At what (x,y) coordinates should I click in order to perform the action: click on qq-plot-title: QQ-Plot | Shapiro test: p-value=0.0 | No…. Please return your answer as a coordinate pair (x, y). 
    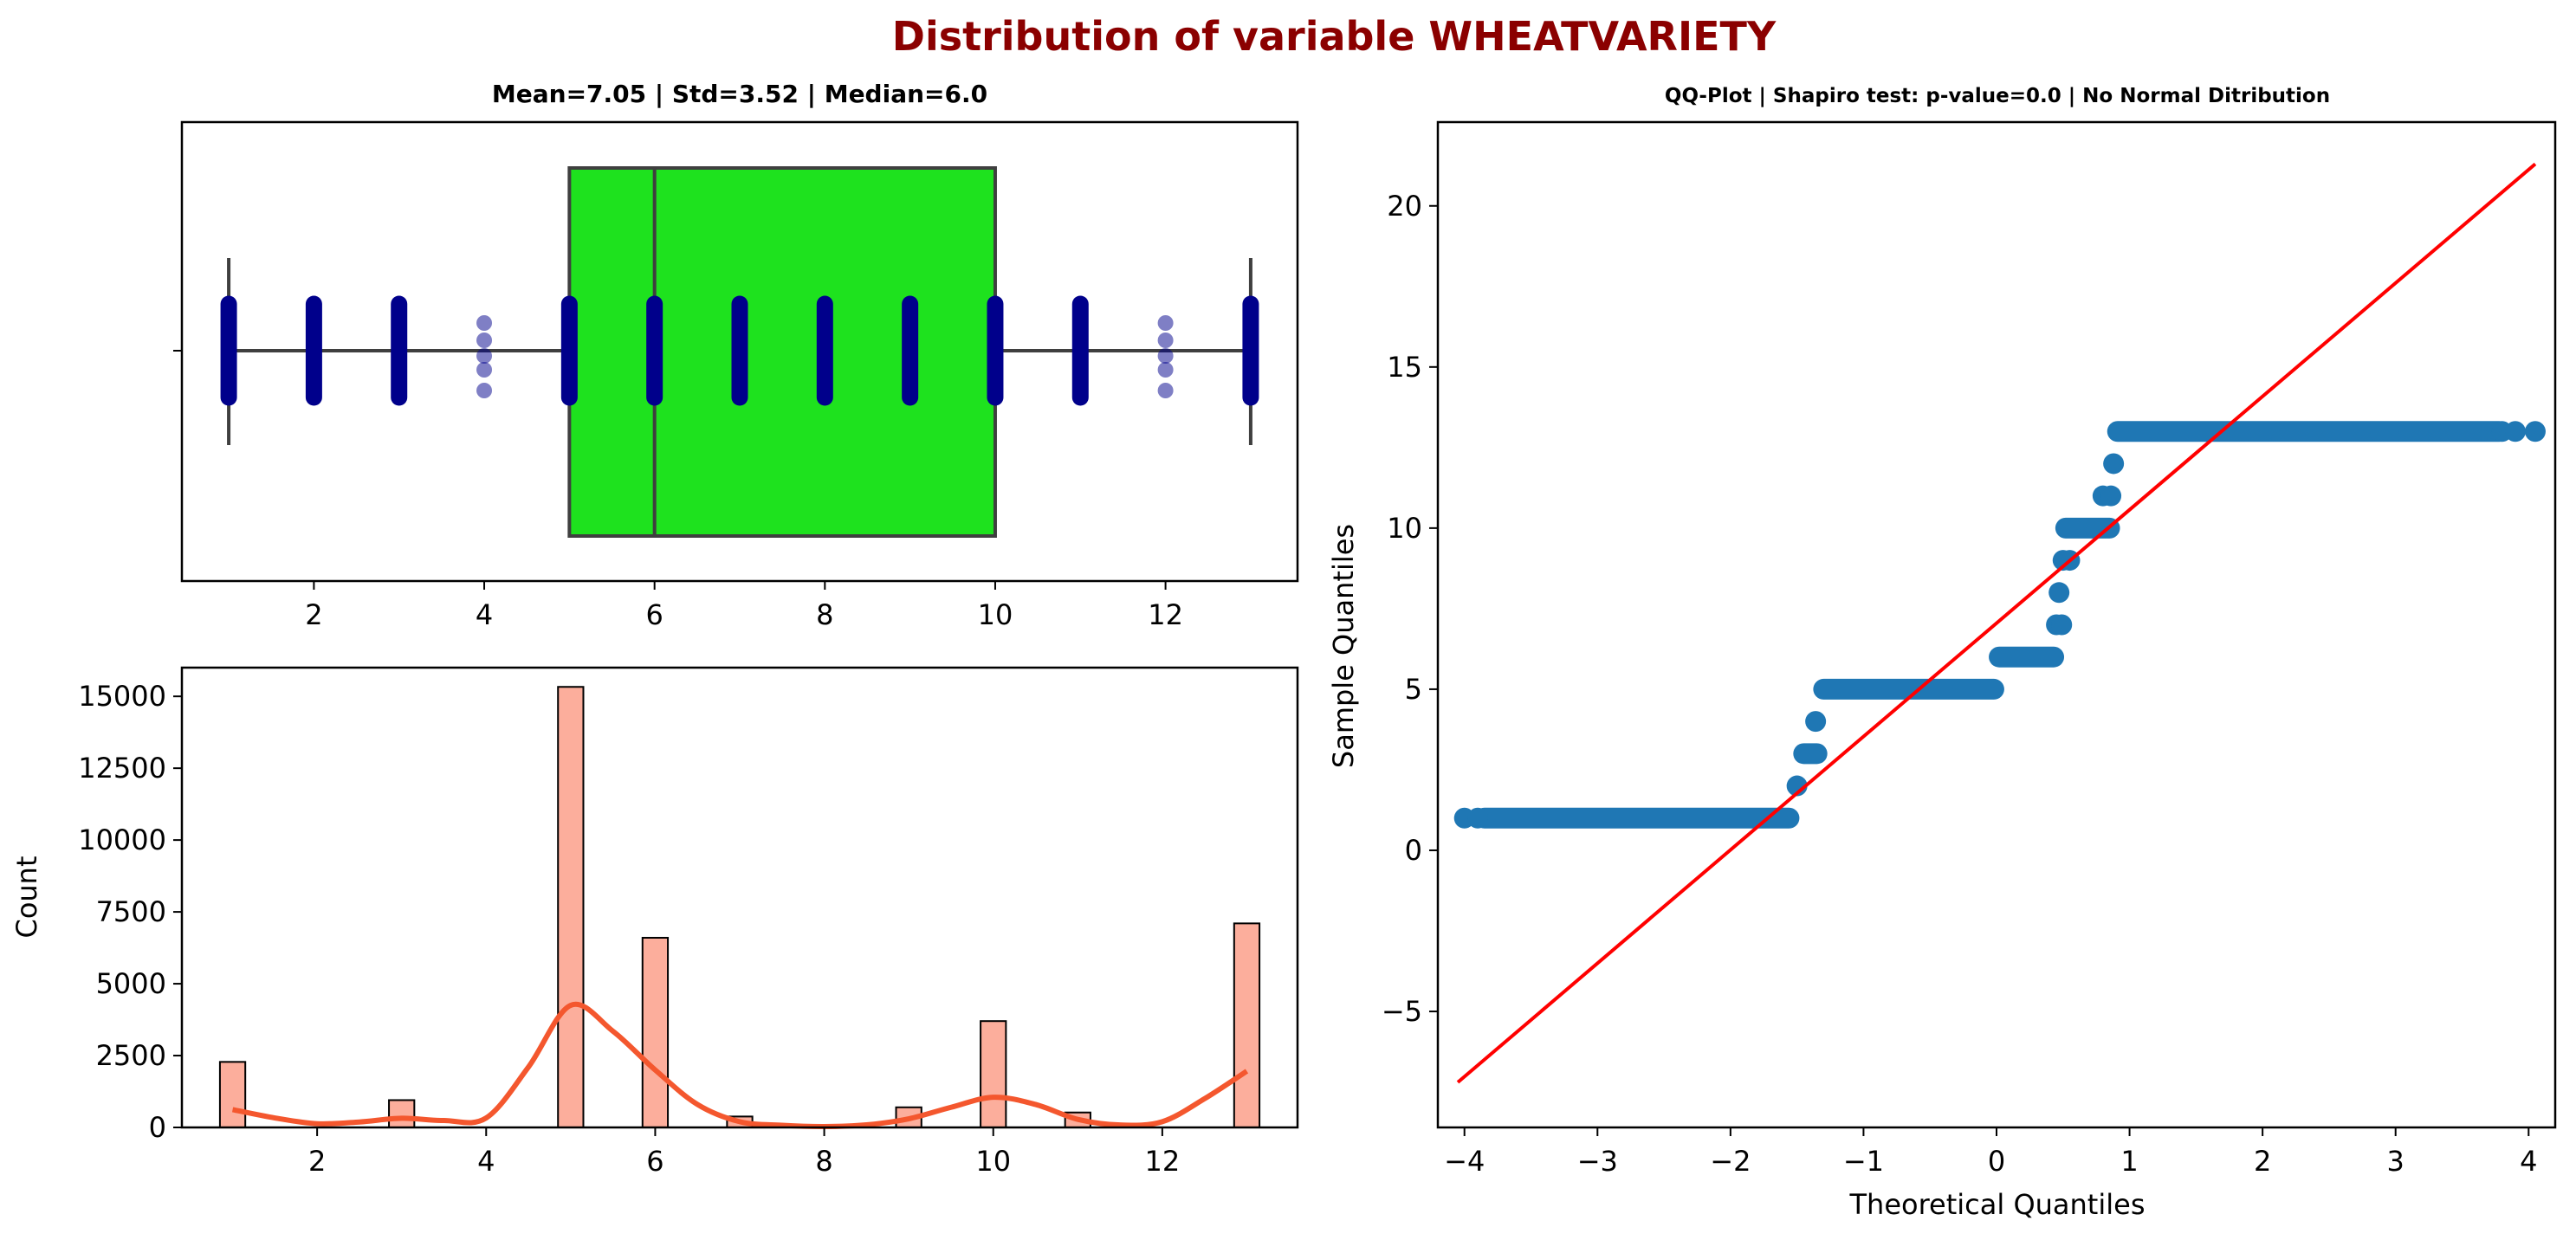
    Looking at the image, I should click on (1997, 96).